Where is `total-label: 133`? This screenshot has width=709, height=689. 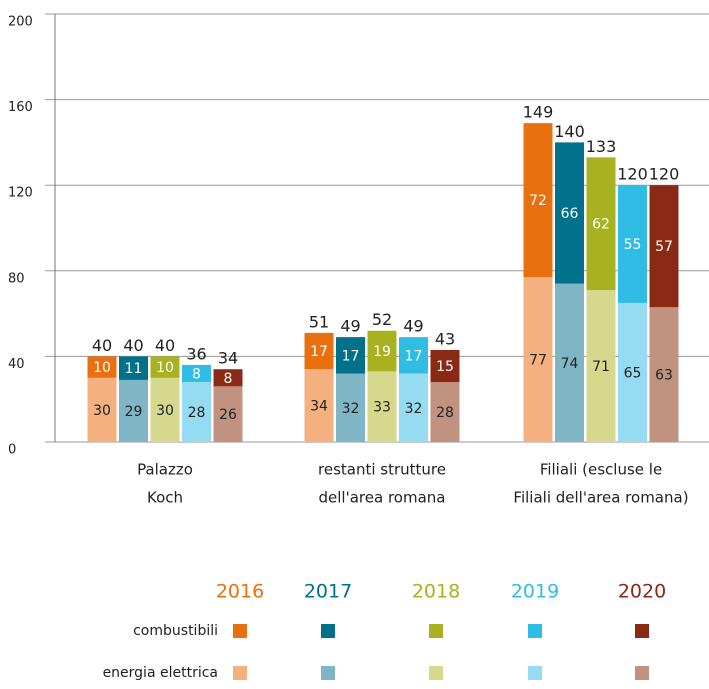
total-label: 133 is located at coordinates (601, 146).